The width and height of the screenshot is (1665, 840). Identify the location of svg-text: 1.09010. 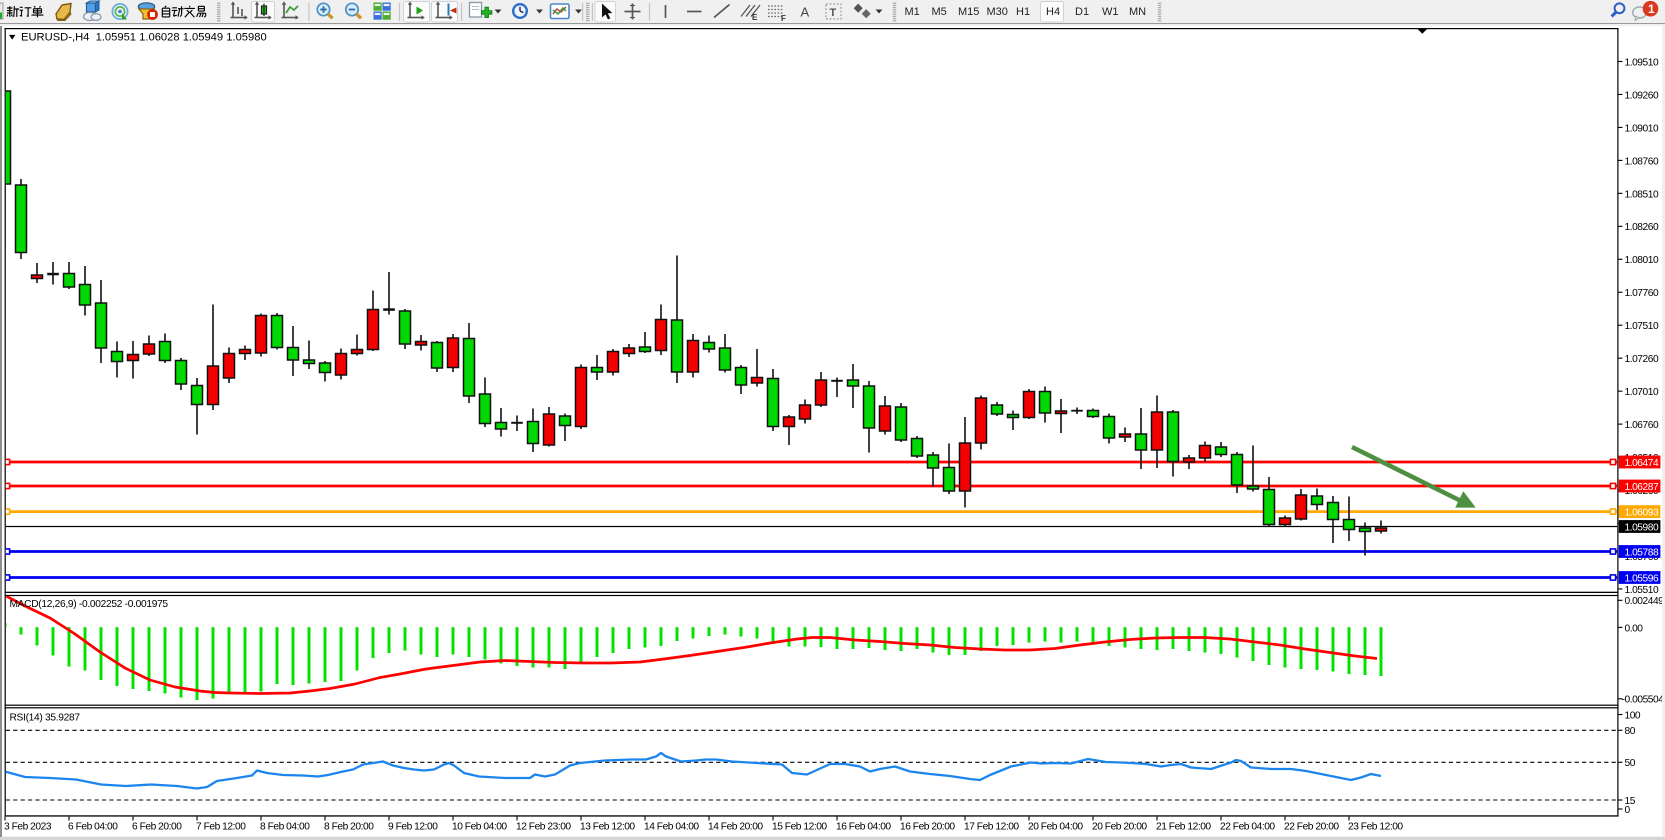
(1642, 128).